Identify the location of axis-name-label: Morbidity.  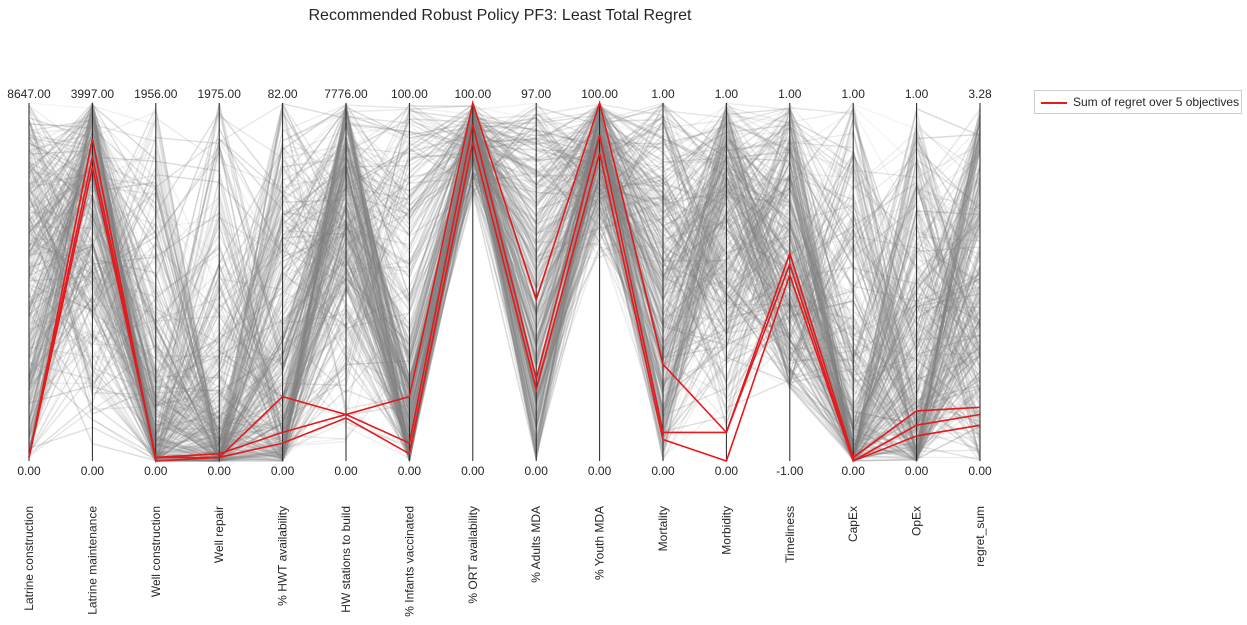
(726, 530).